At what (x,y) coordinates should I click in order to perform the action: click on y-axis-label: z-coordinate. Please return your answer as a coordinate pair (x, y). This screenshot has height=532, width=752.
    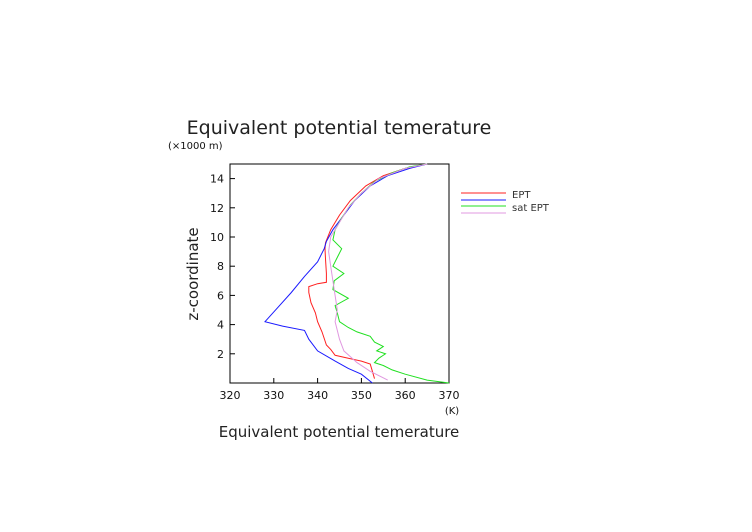
    Looking at the image, I should click on (193, 273).